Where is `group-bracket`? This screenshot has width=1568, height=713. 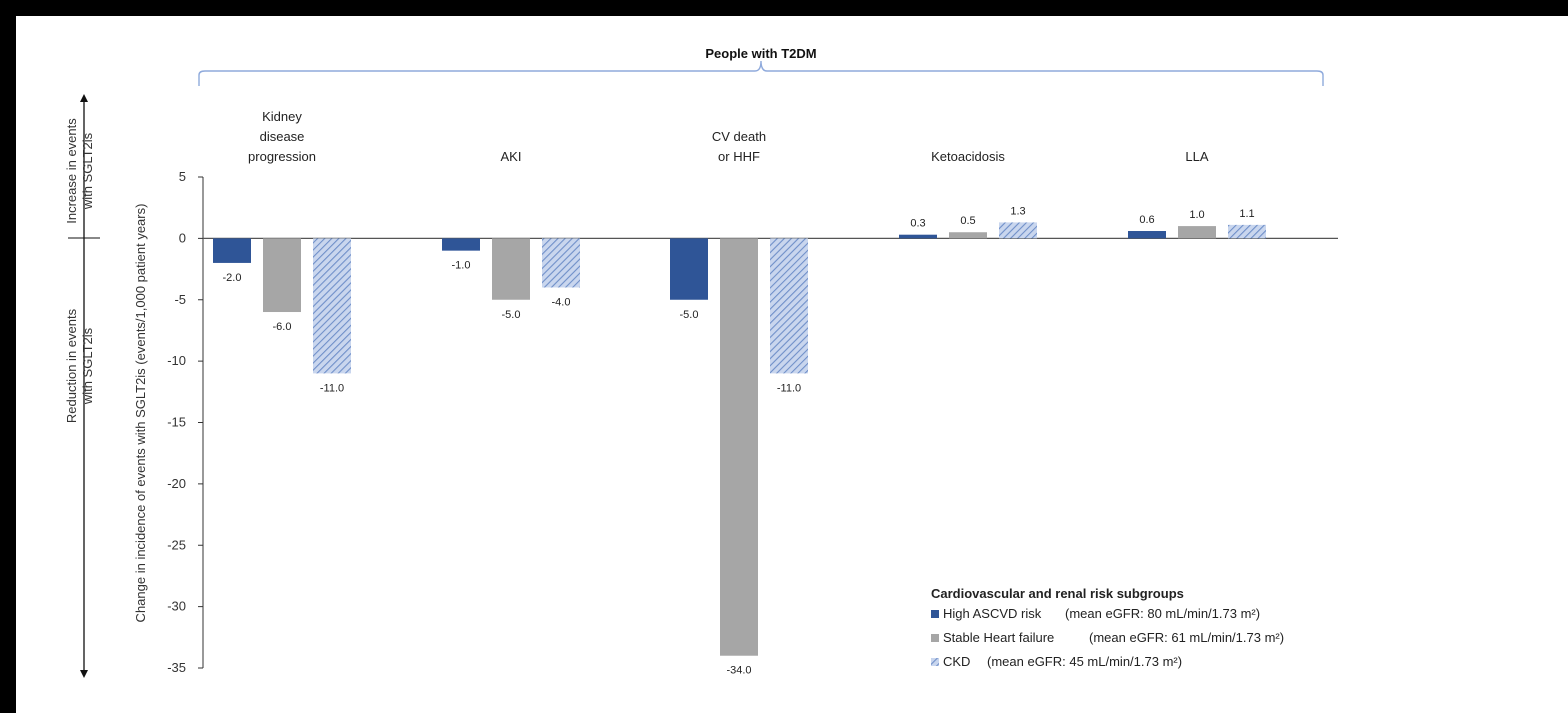 group-bracket is located at coordinates (761, 73).